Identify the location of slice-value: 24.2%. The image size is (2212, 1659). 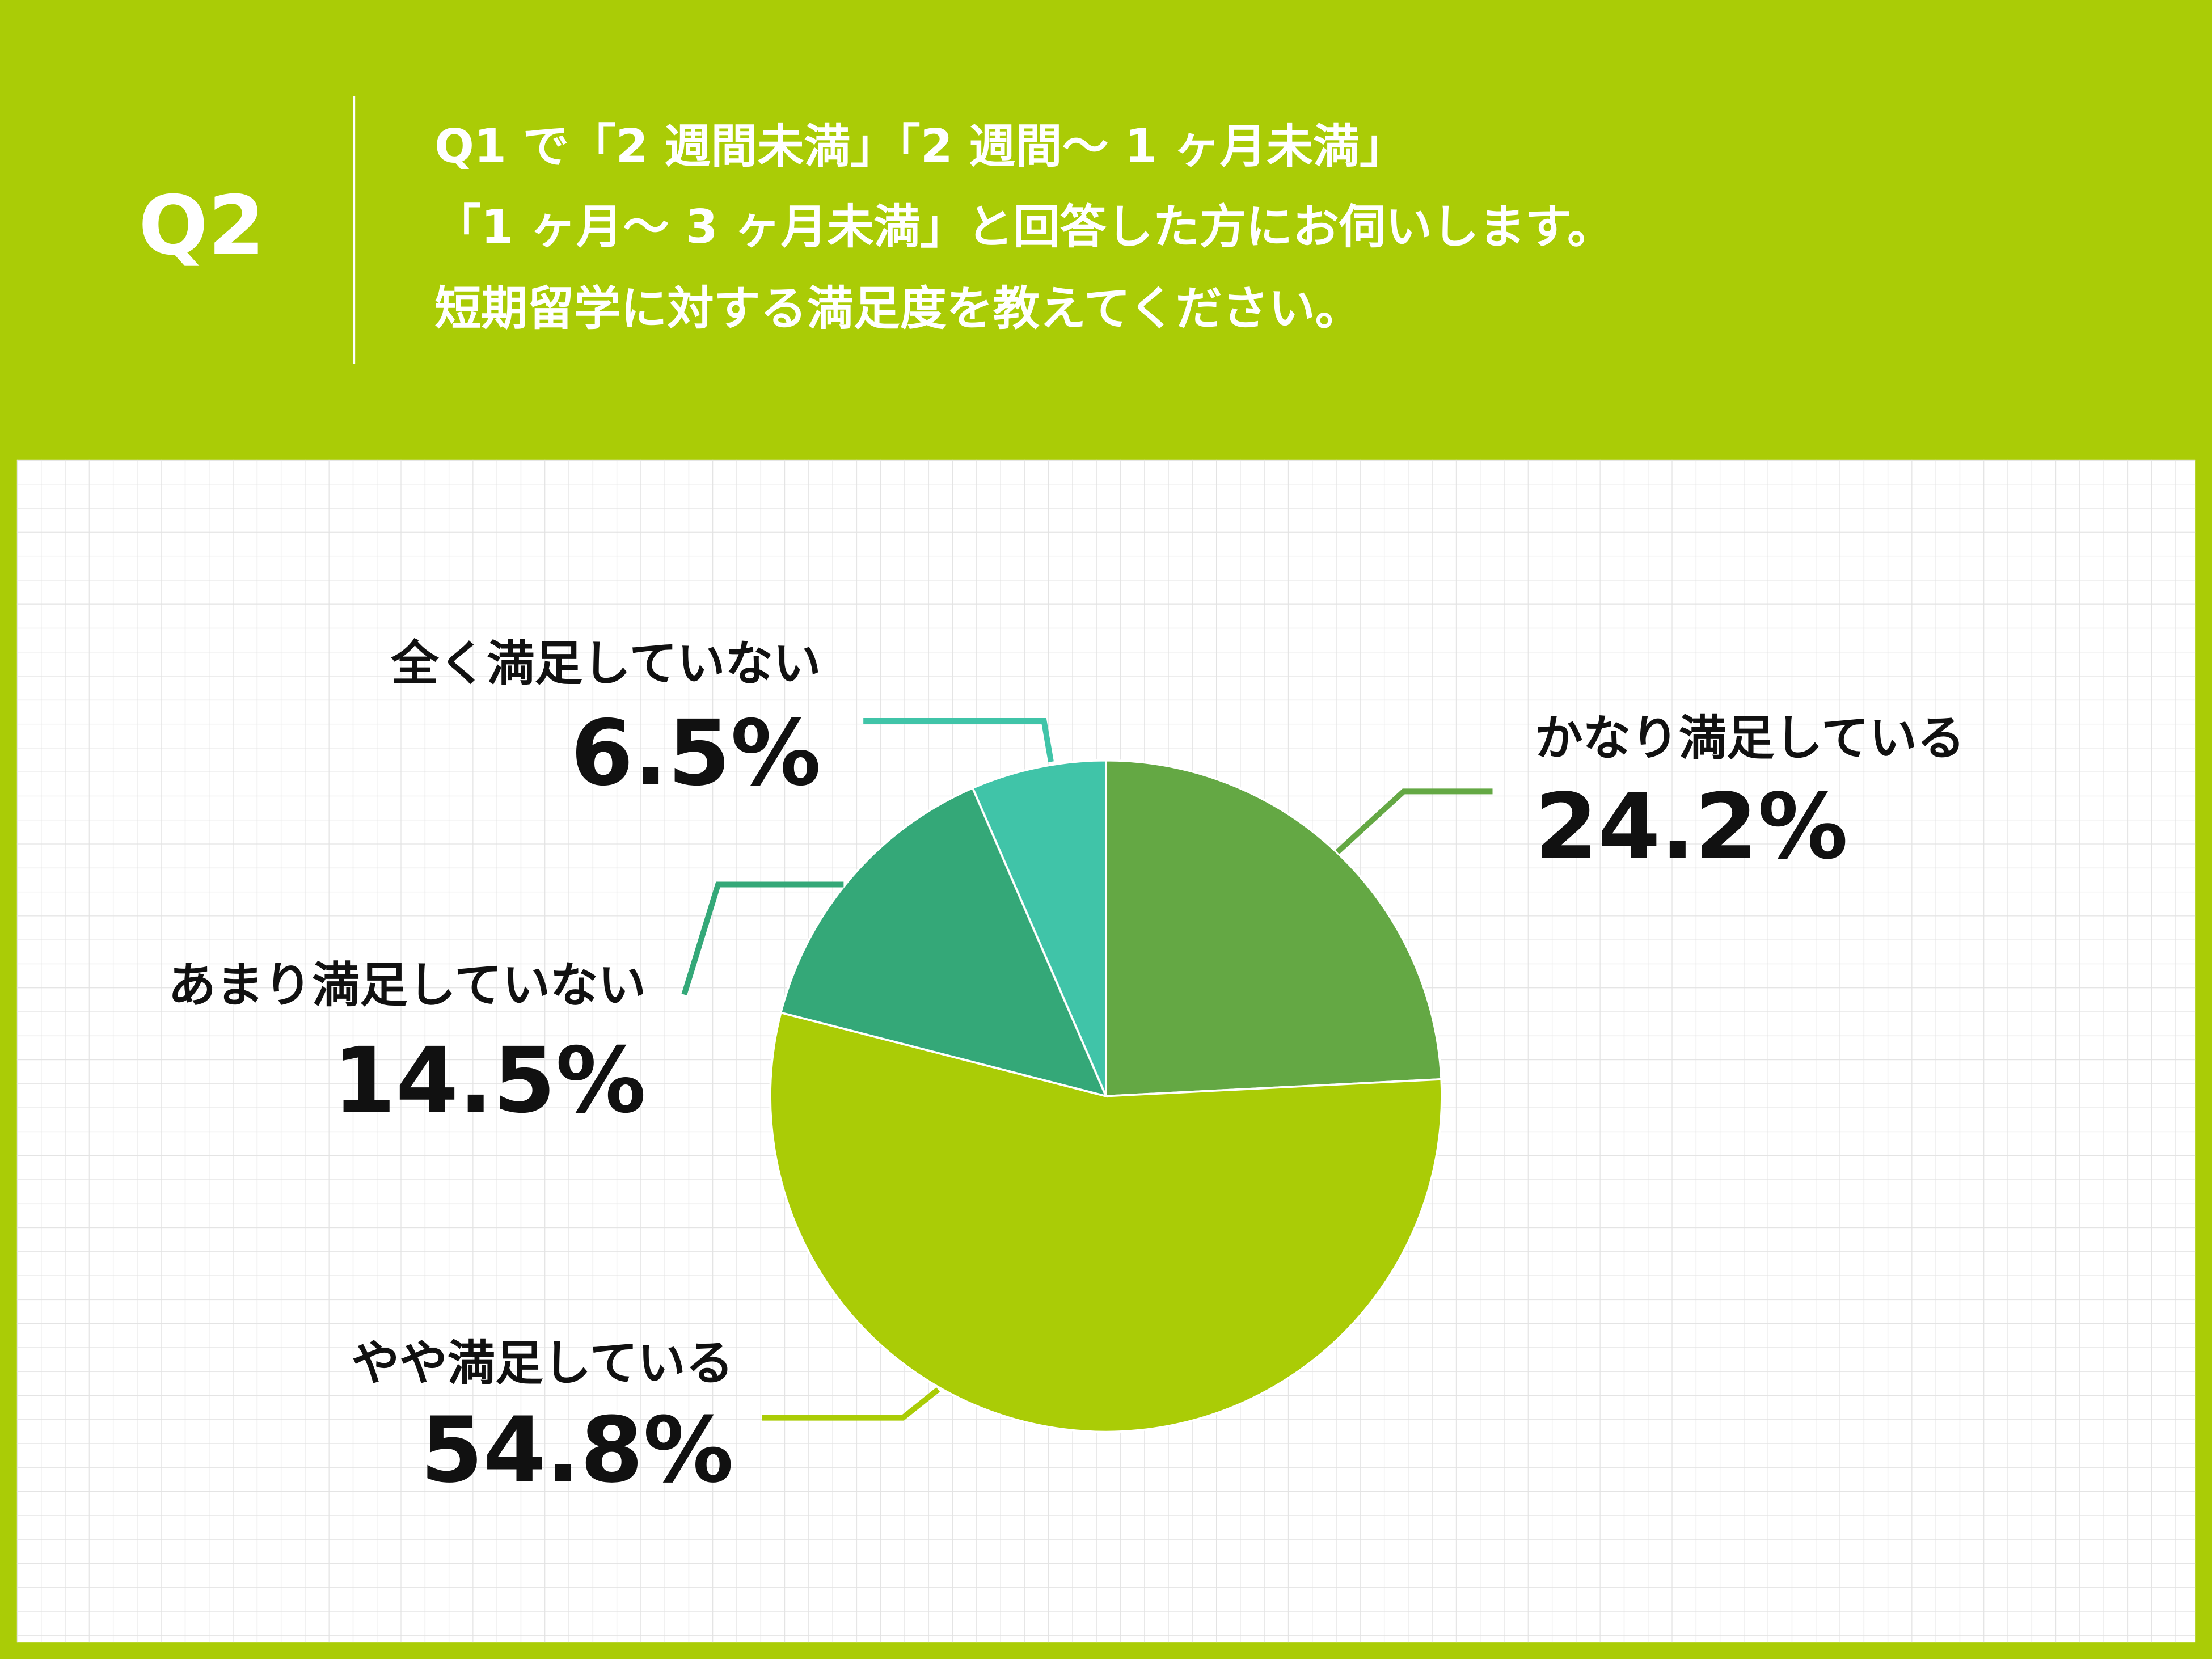
(1691, 826).